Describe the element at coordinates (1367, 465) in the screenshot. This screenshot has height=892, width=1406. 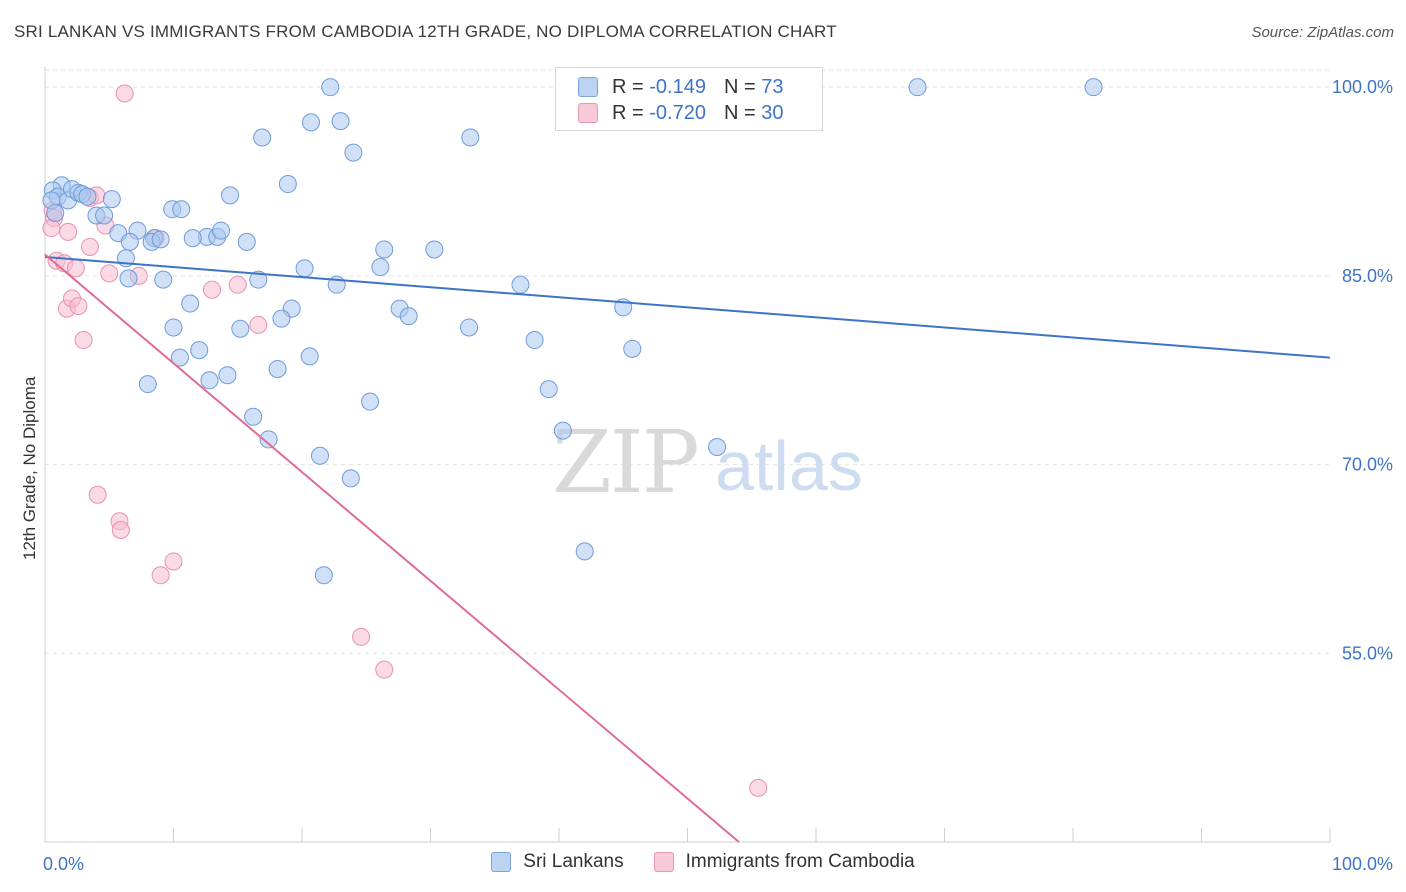
I see `y-tick-label: 70.0%` at that location.